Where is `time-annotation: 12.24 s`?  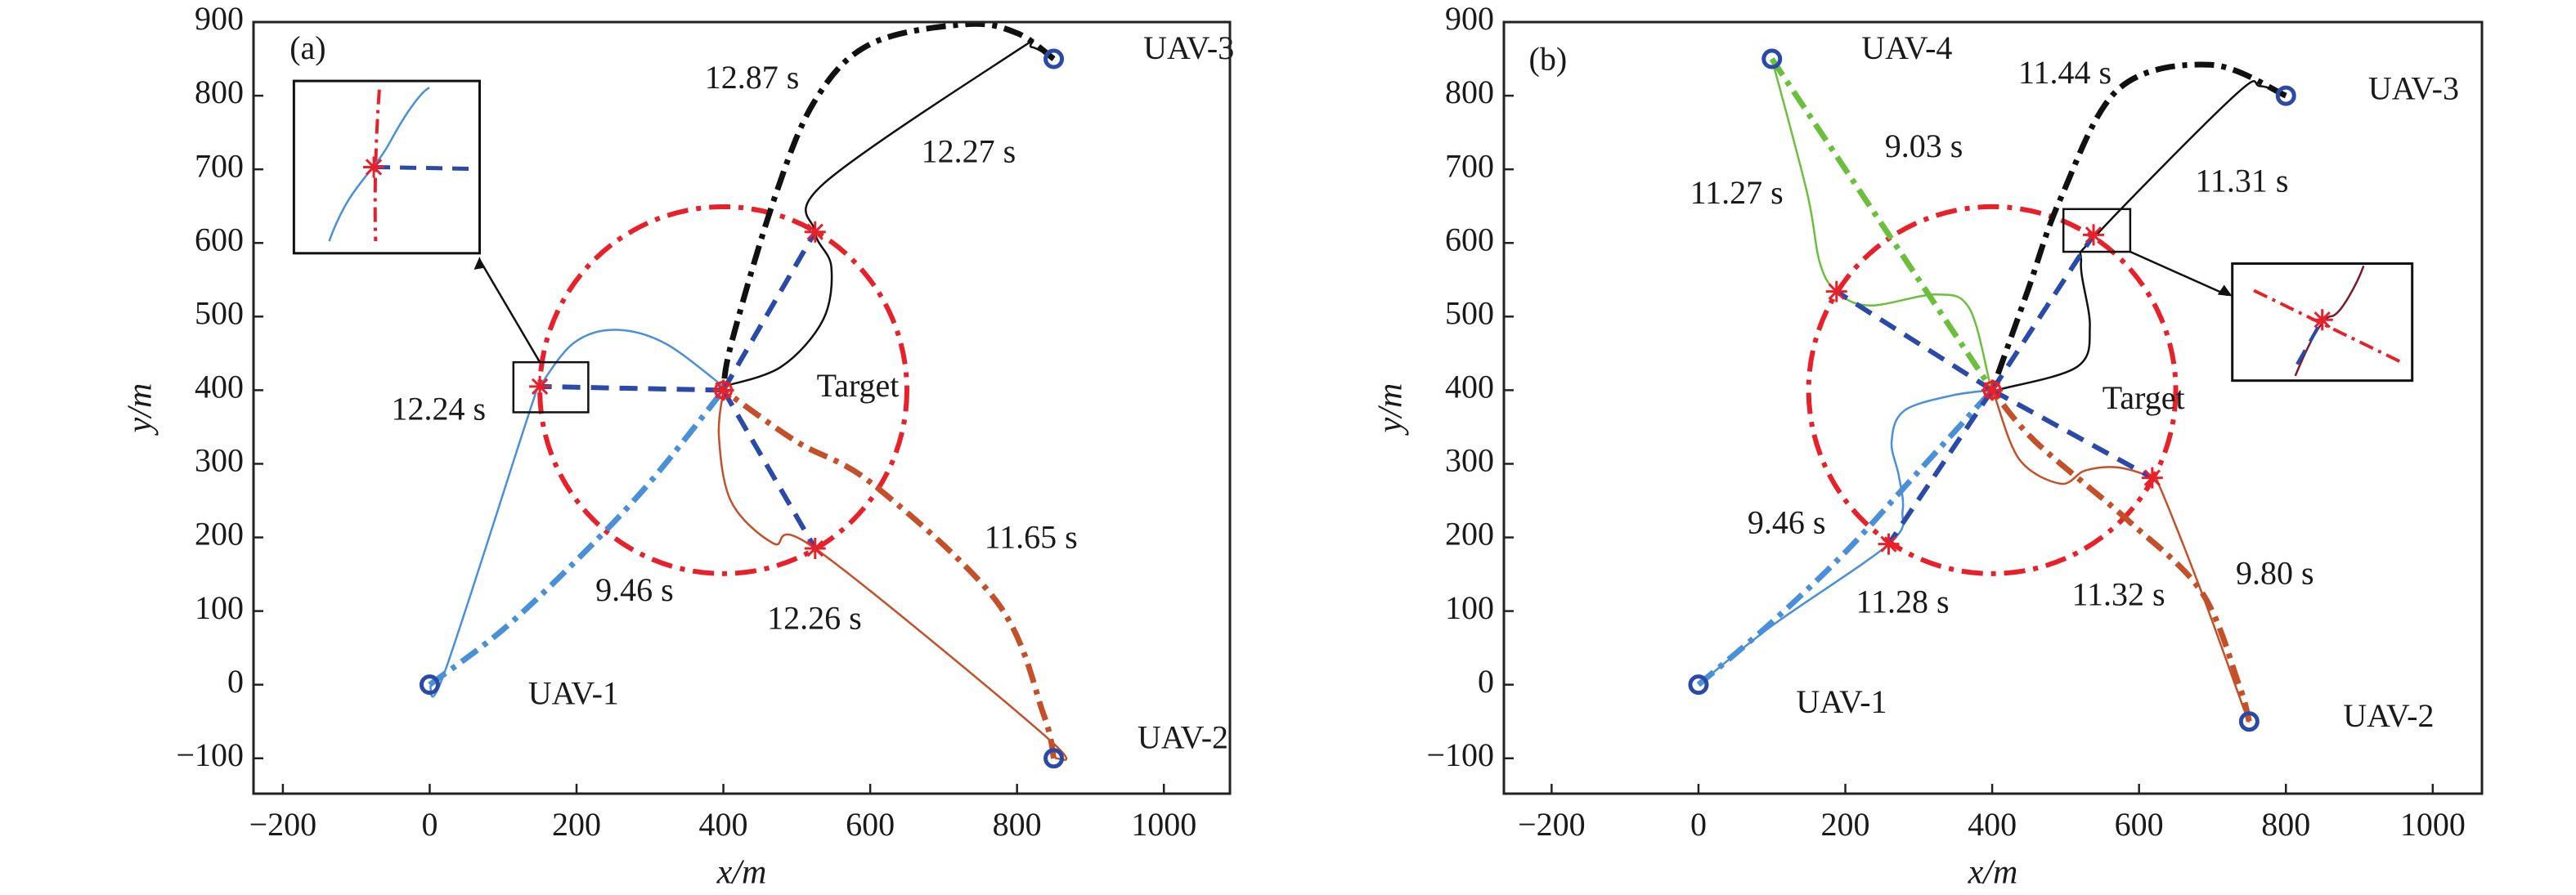 time-annotation: 12.24 s is located at coordinates (438, 409).